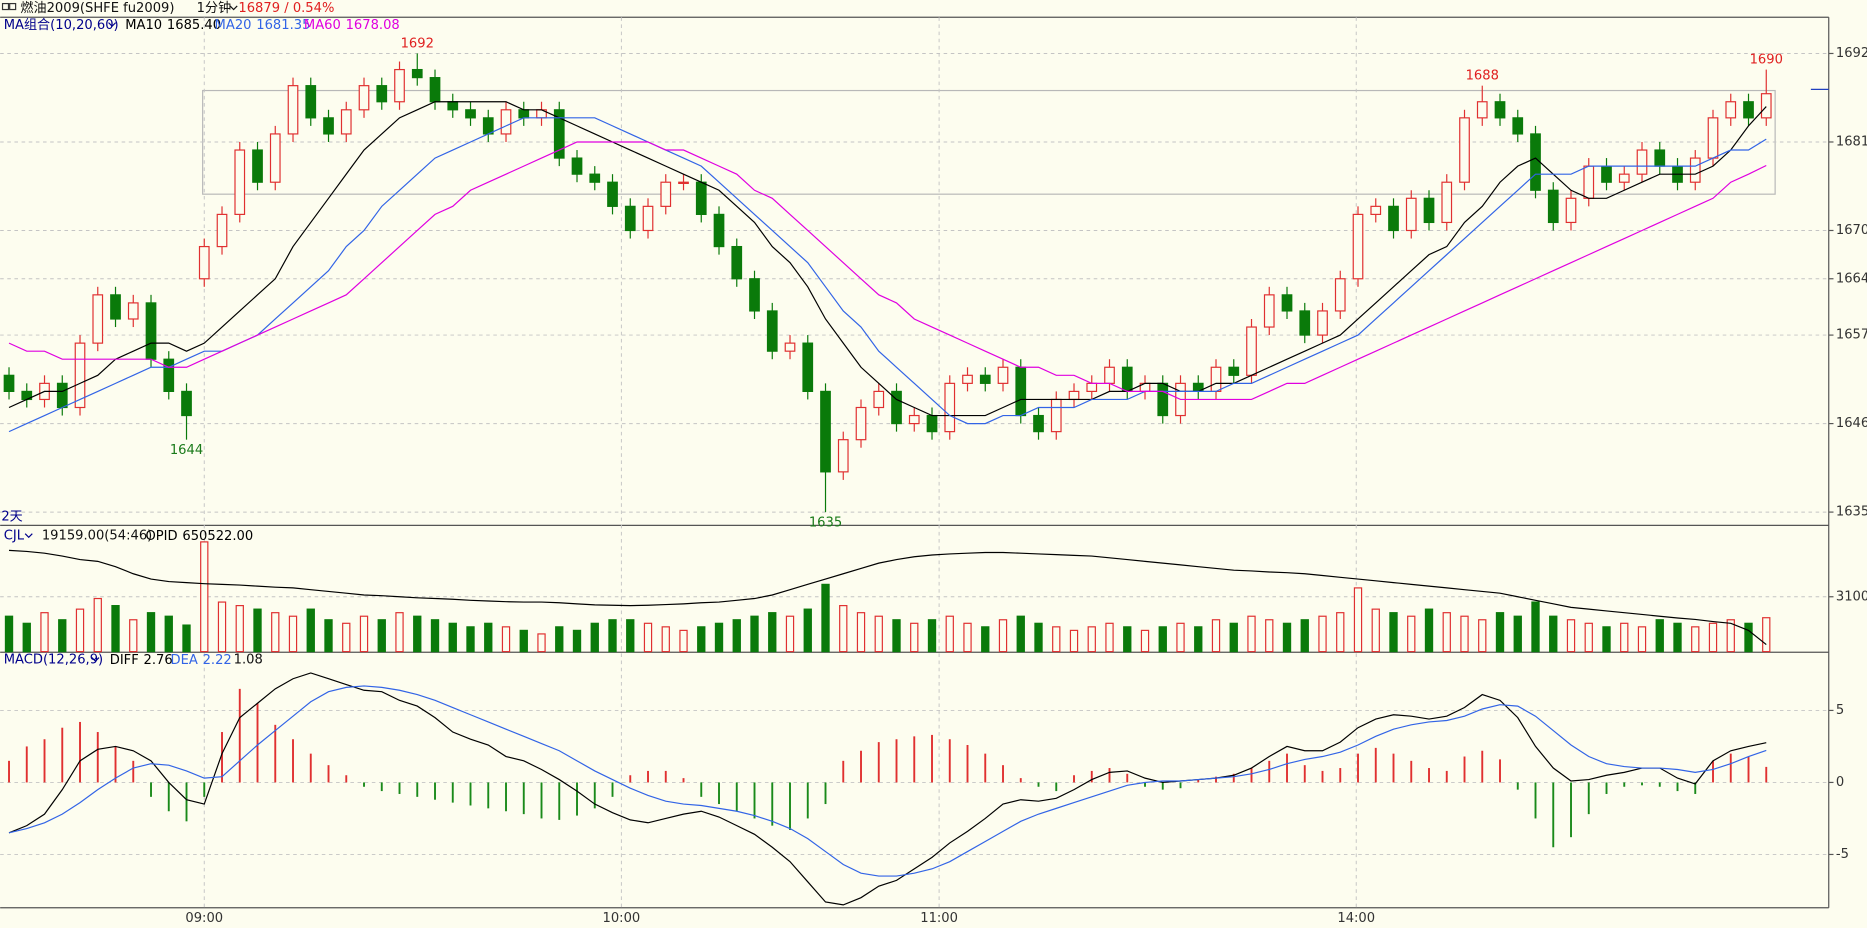 The image size is (1867, 928). What do you see at coordinates (1851, 230) in the screenshot?
I see `y-tick-label: 1670` at bounding box center [1851, 230].